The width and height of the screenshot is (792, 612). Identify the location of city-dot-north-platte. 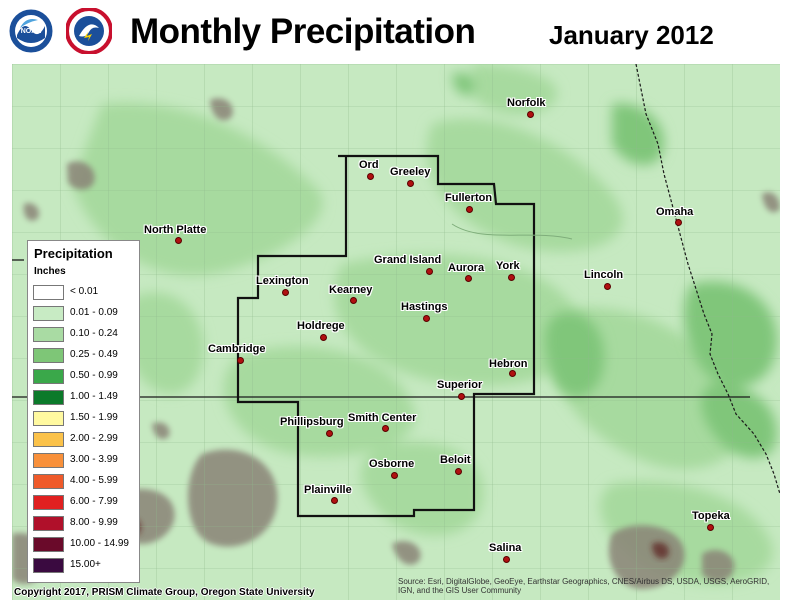
(178, 240).